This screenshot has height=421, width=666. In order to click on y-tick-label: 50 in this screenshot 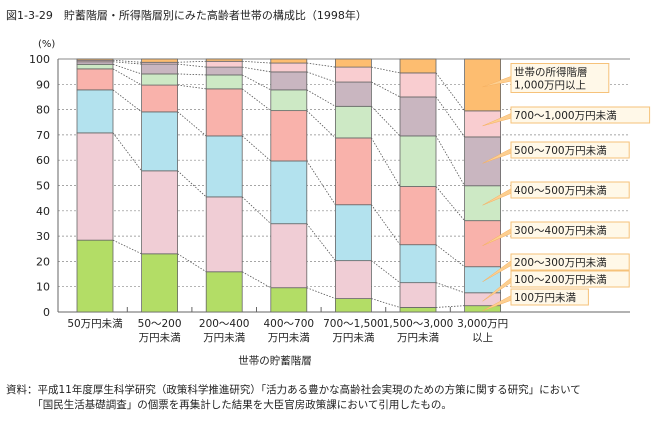, I will do `click(43, 186)`.